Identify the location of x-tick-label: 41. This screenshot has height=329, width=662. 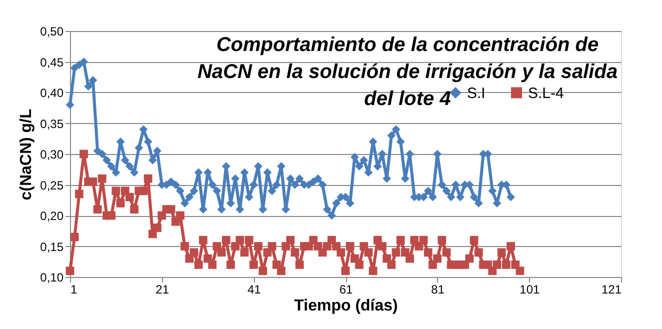
(254, 289).